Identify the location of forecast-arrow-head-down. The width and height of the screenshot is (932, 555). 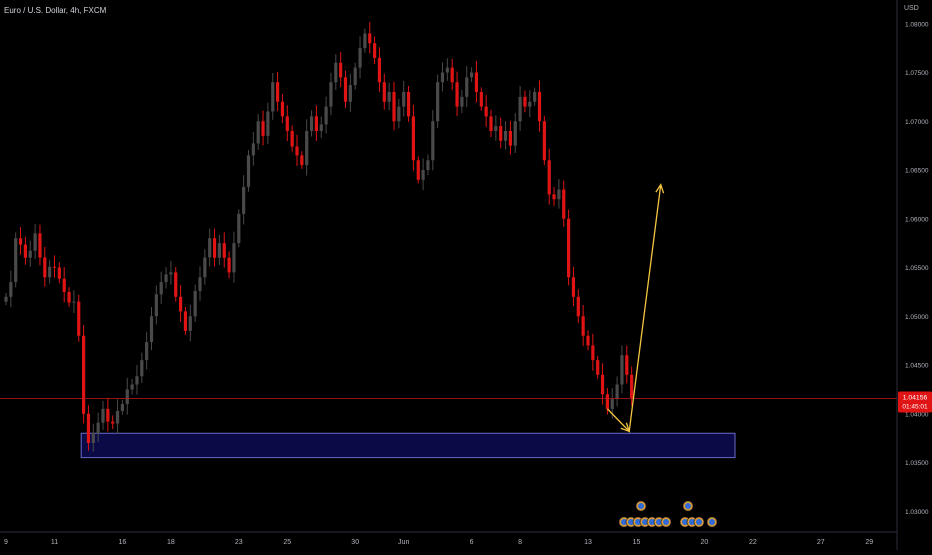
(625, 427).